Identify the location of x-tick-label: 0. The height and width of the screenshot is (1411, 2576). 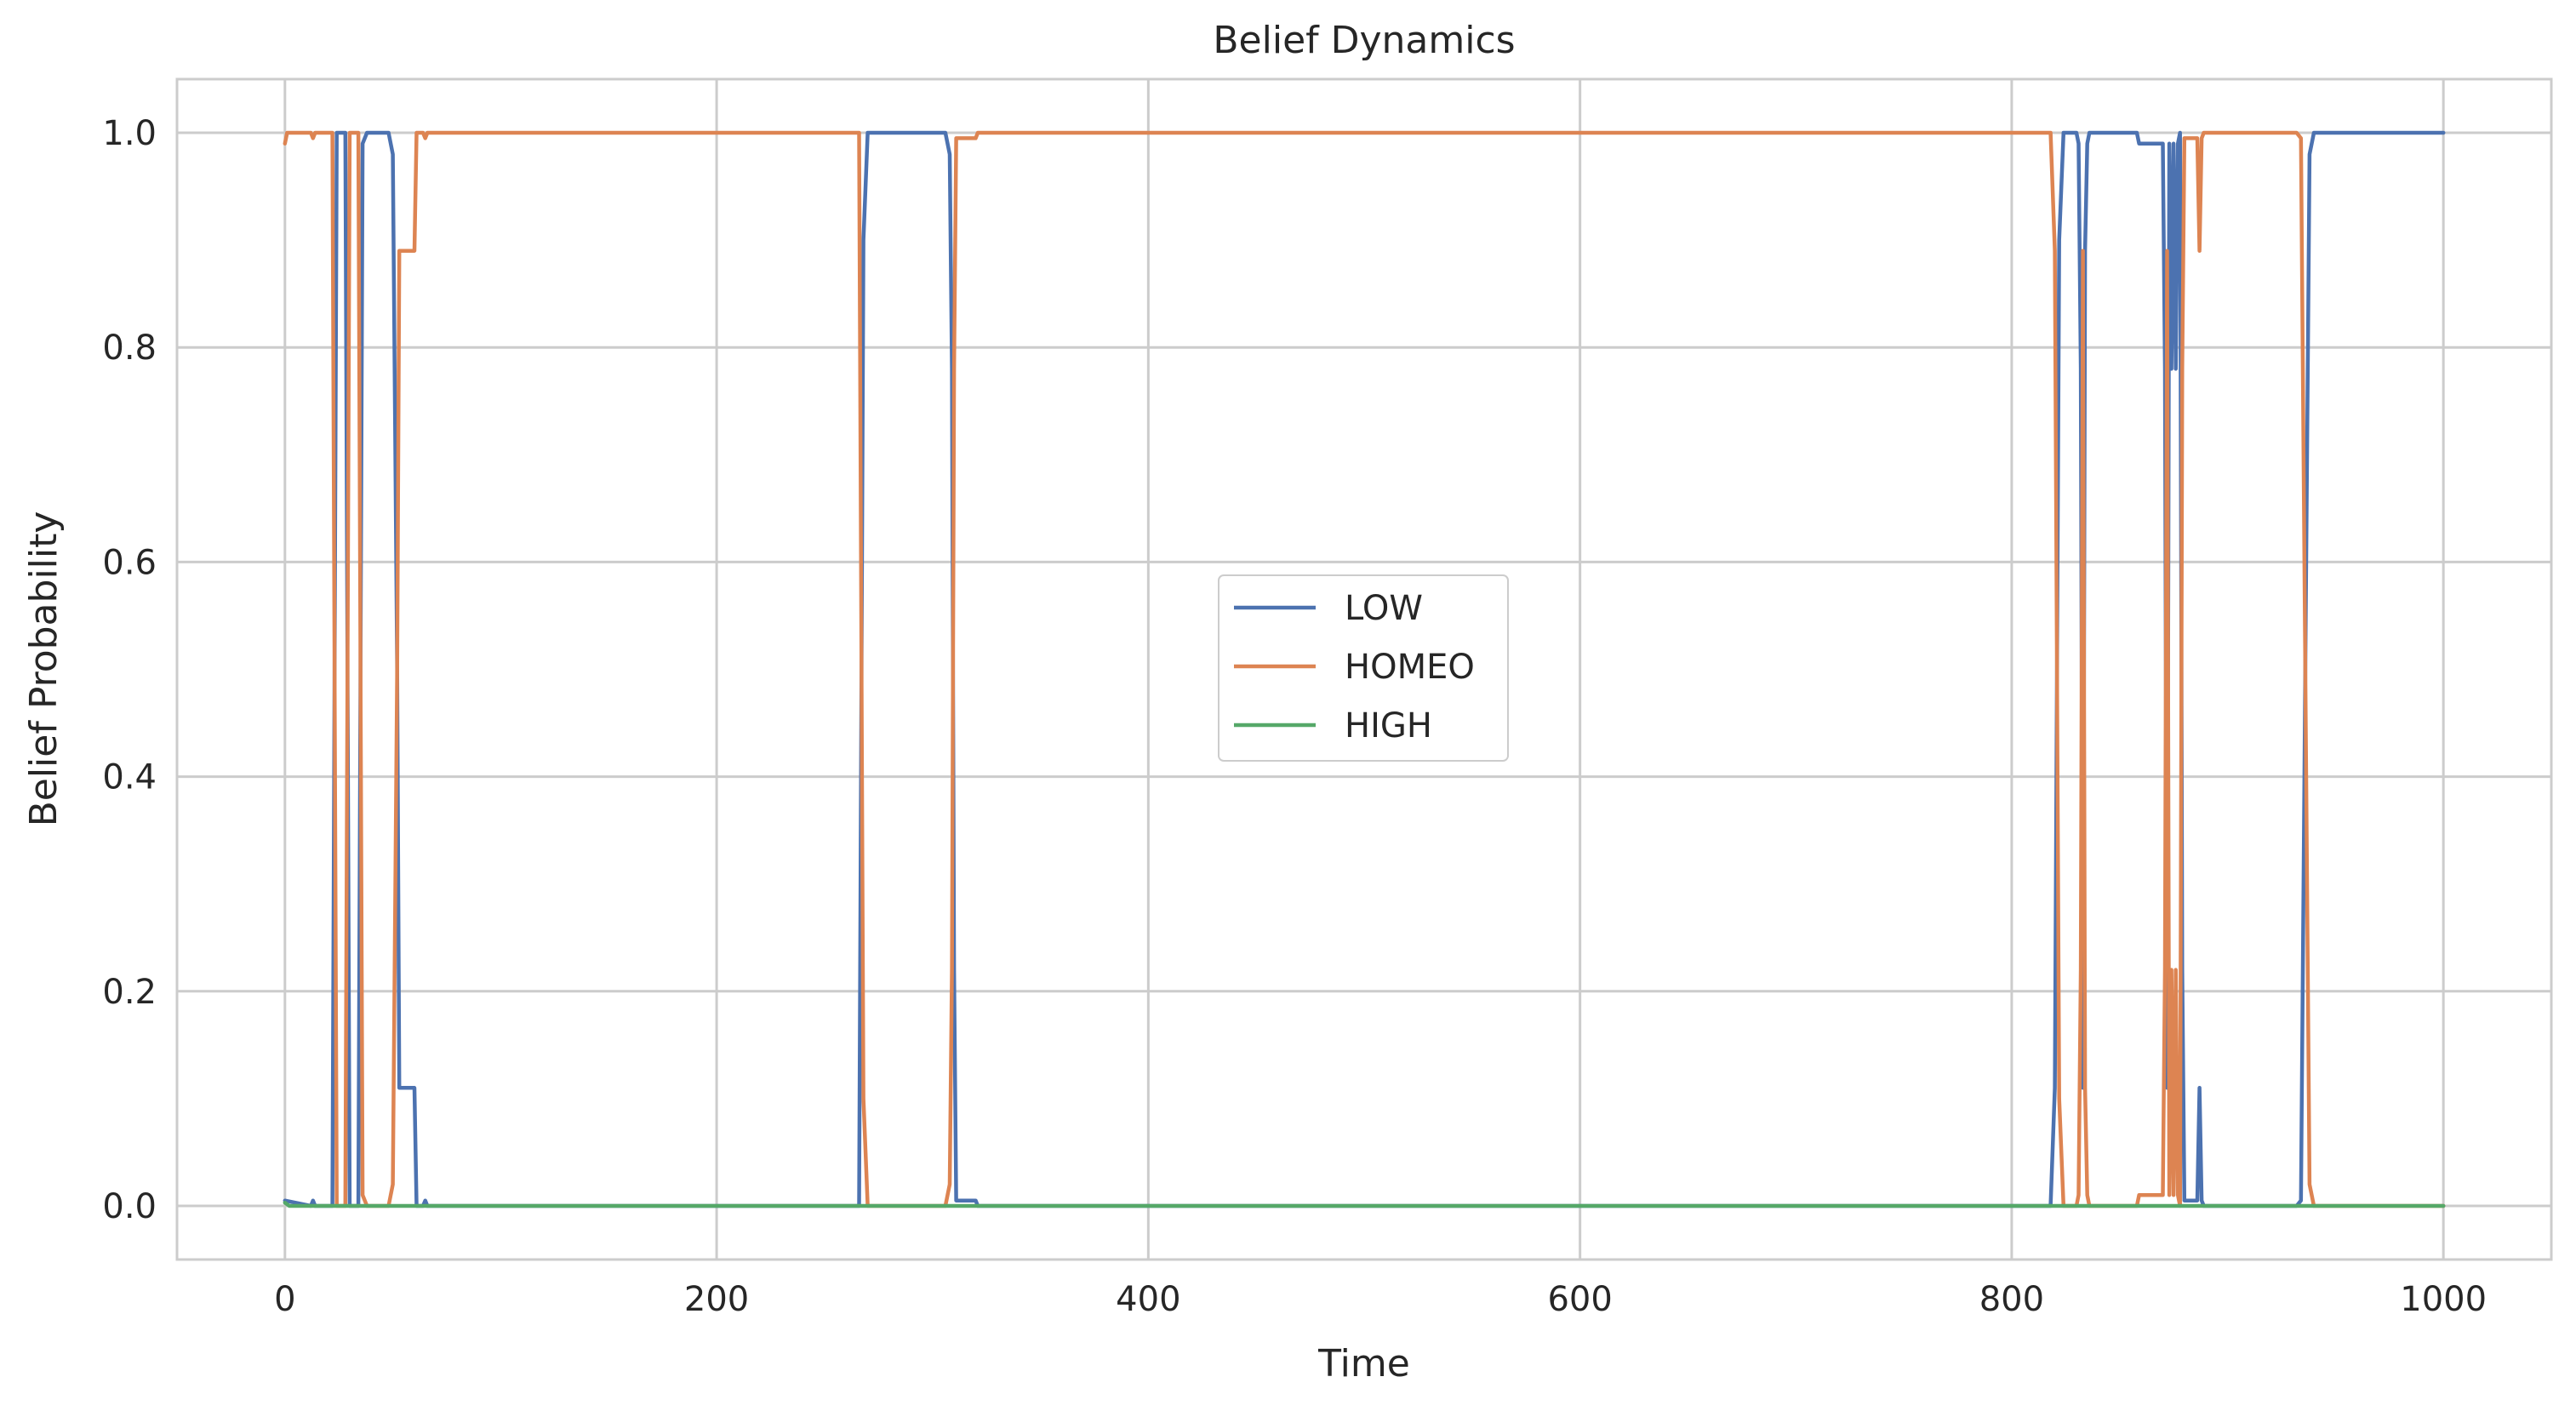
(284, 1299).